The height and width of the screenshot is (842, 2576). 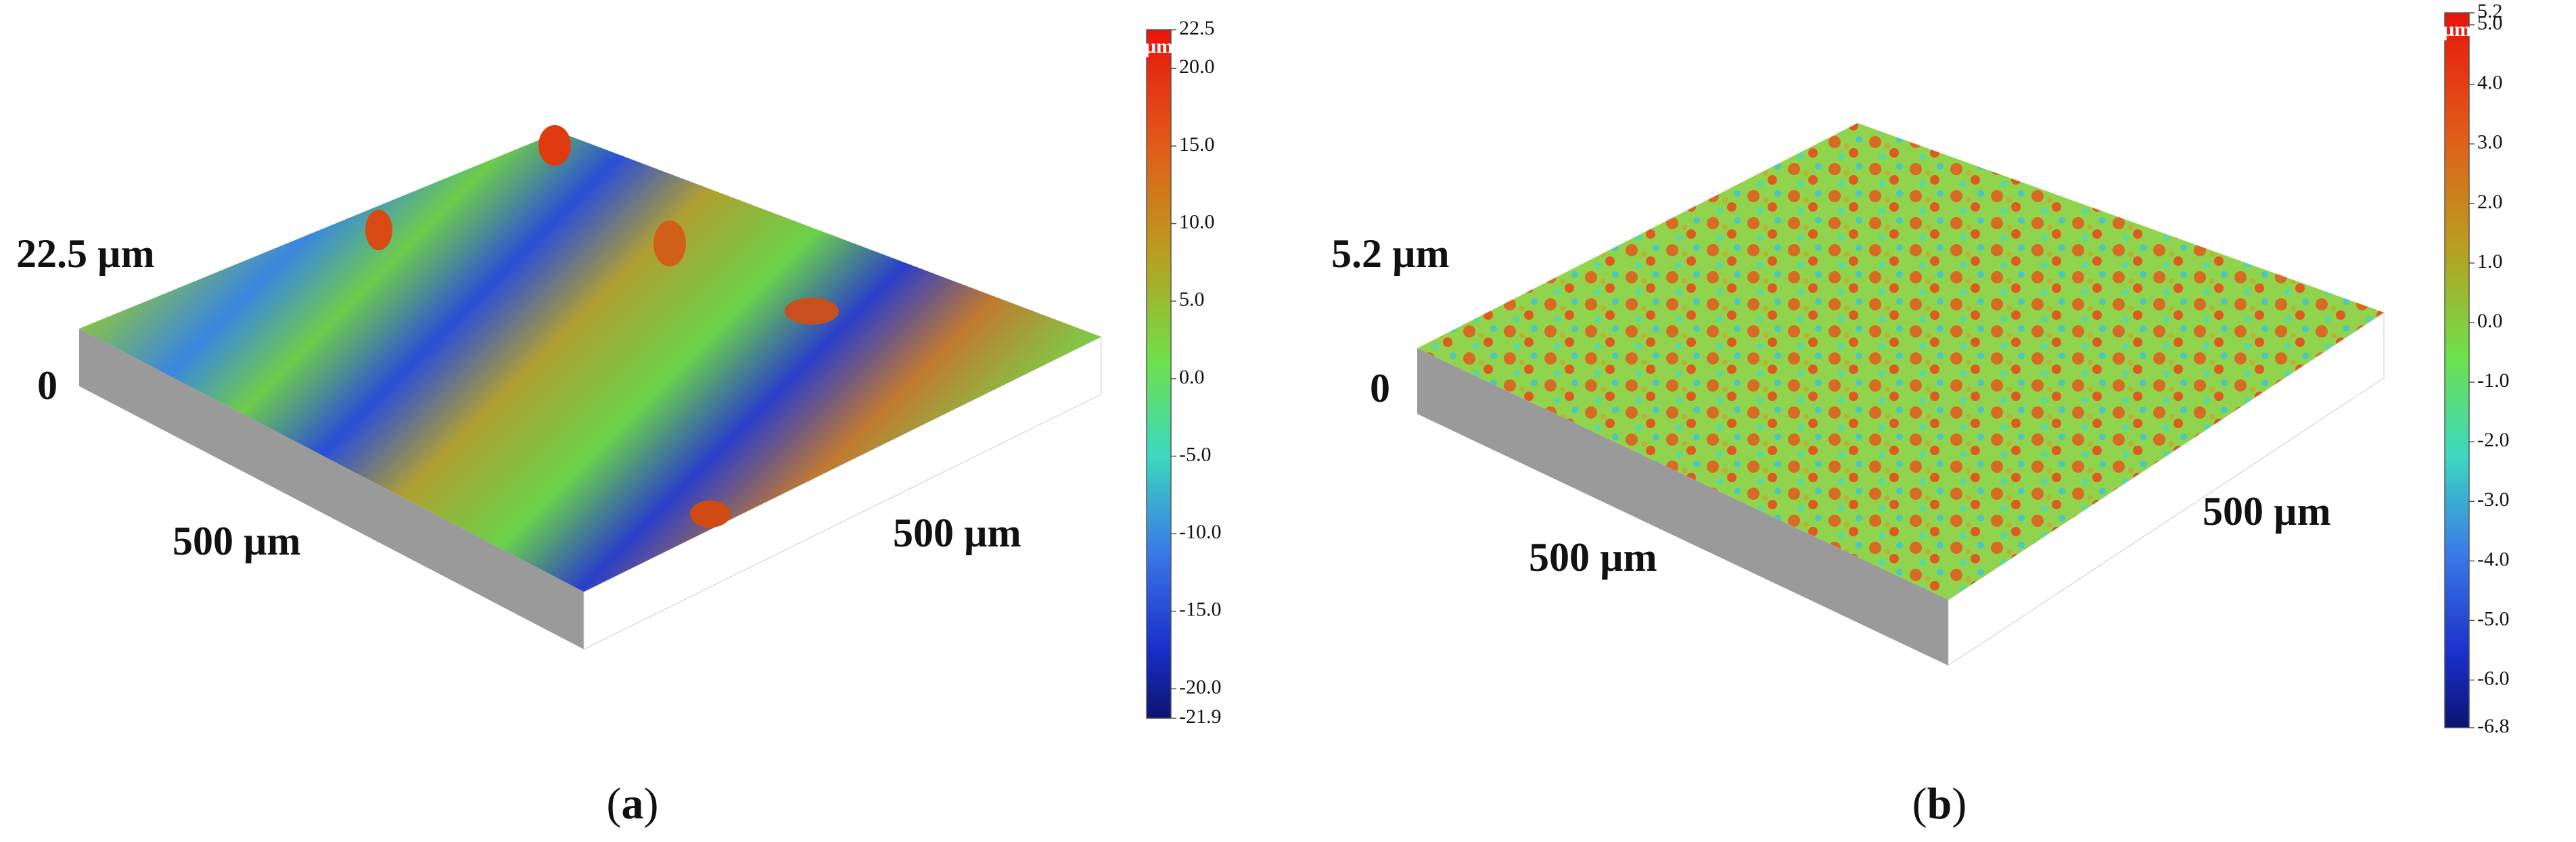 What do you see at coordinates (2490, 11) in the screenshot?
I see `tick-label: 5.2` at bounding box center [2490, 11].